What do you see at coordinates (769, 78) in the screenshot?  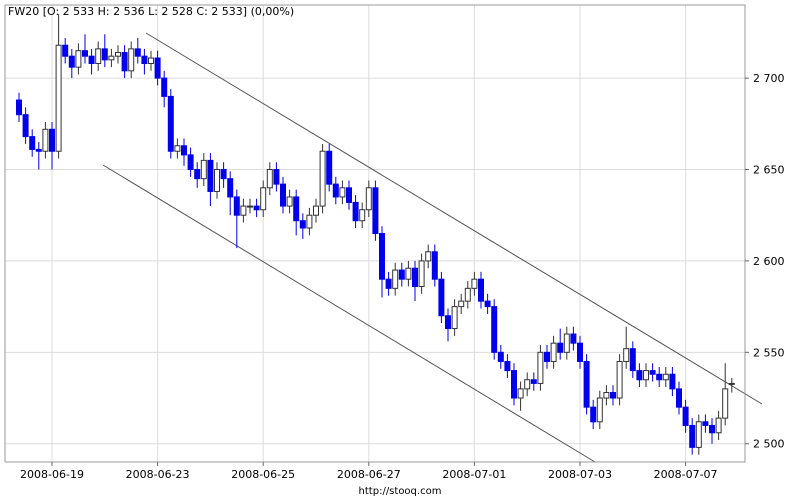 I see `y-tick-label: 2 700` at bounding box center [769, 78].